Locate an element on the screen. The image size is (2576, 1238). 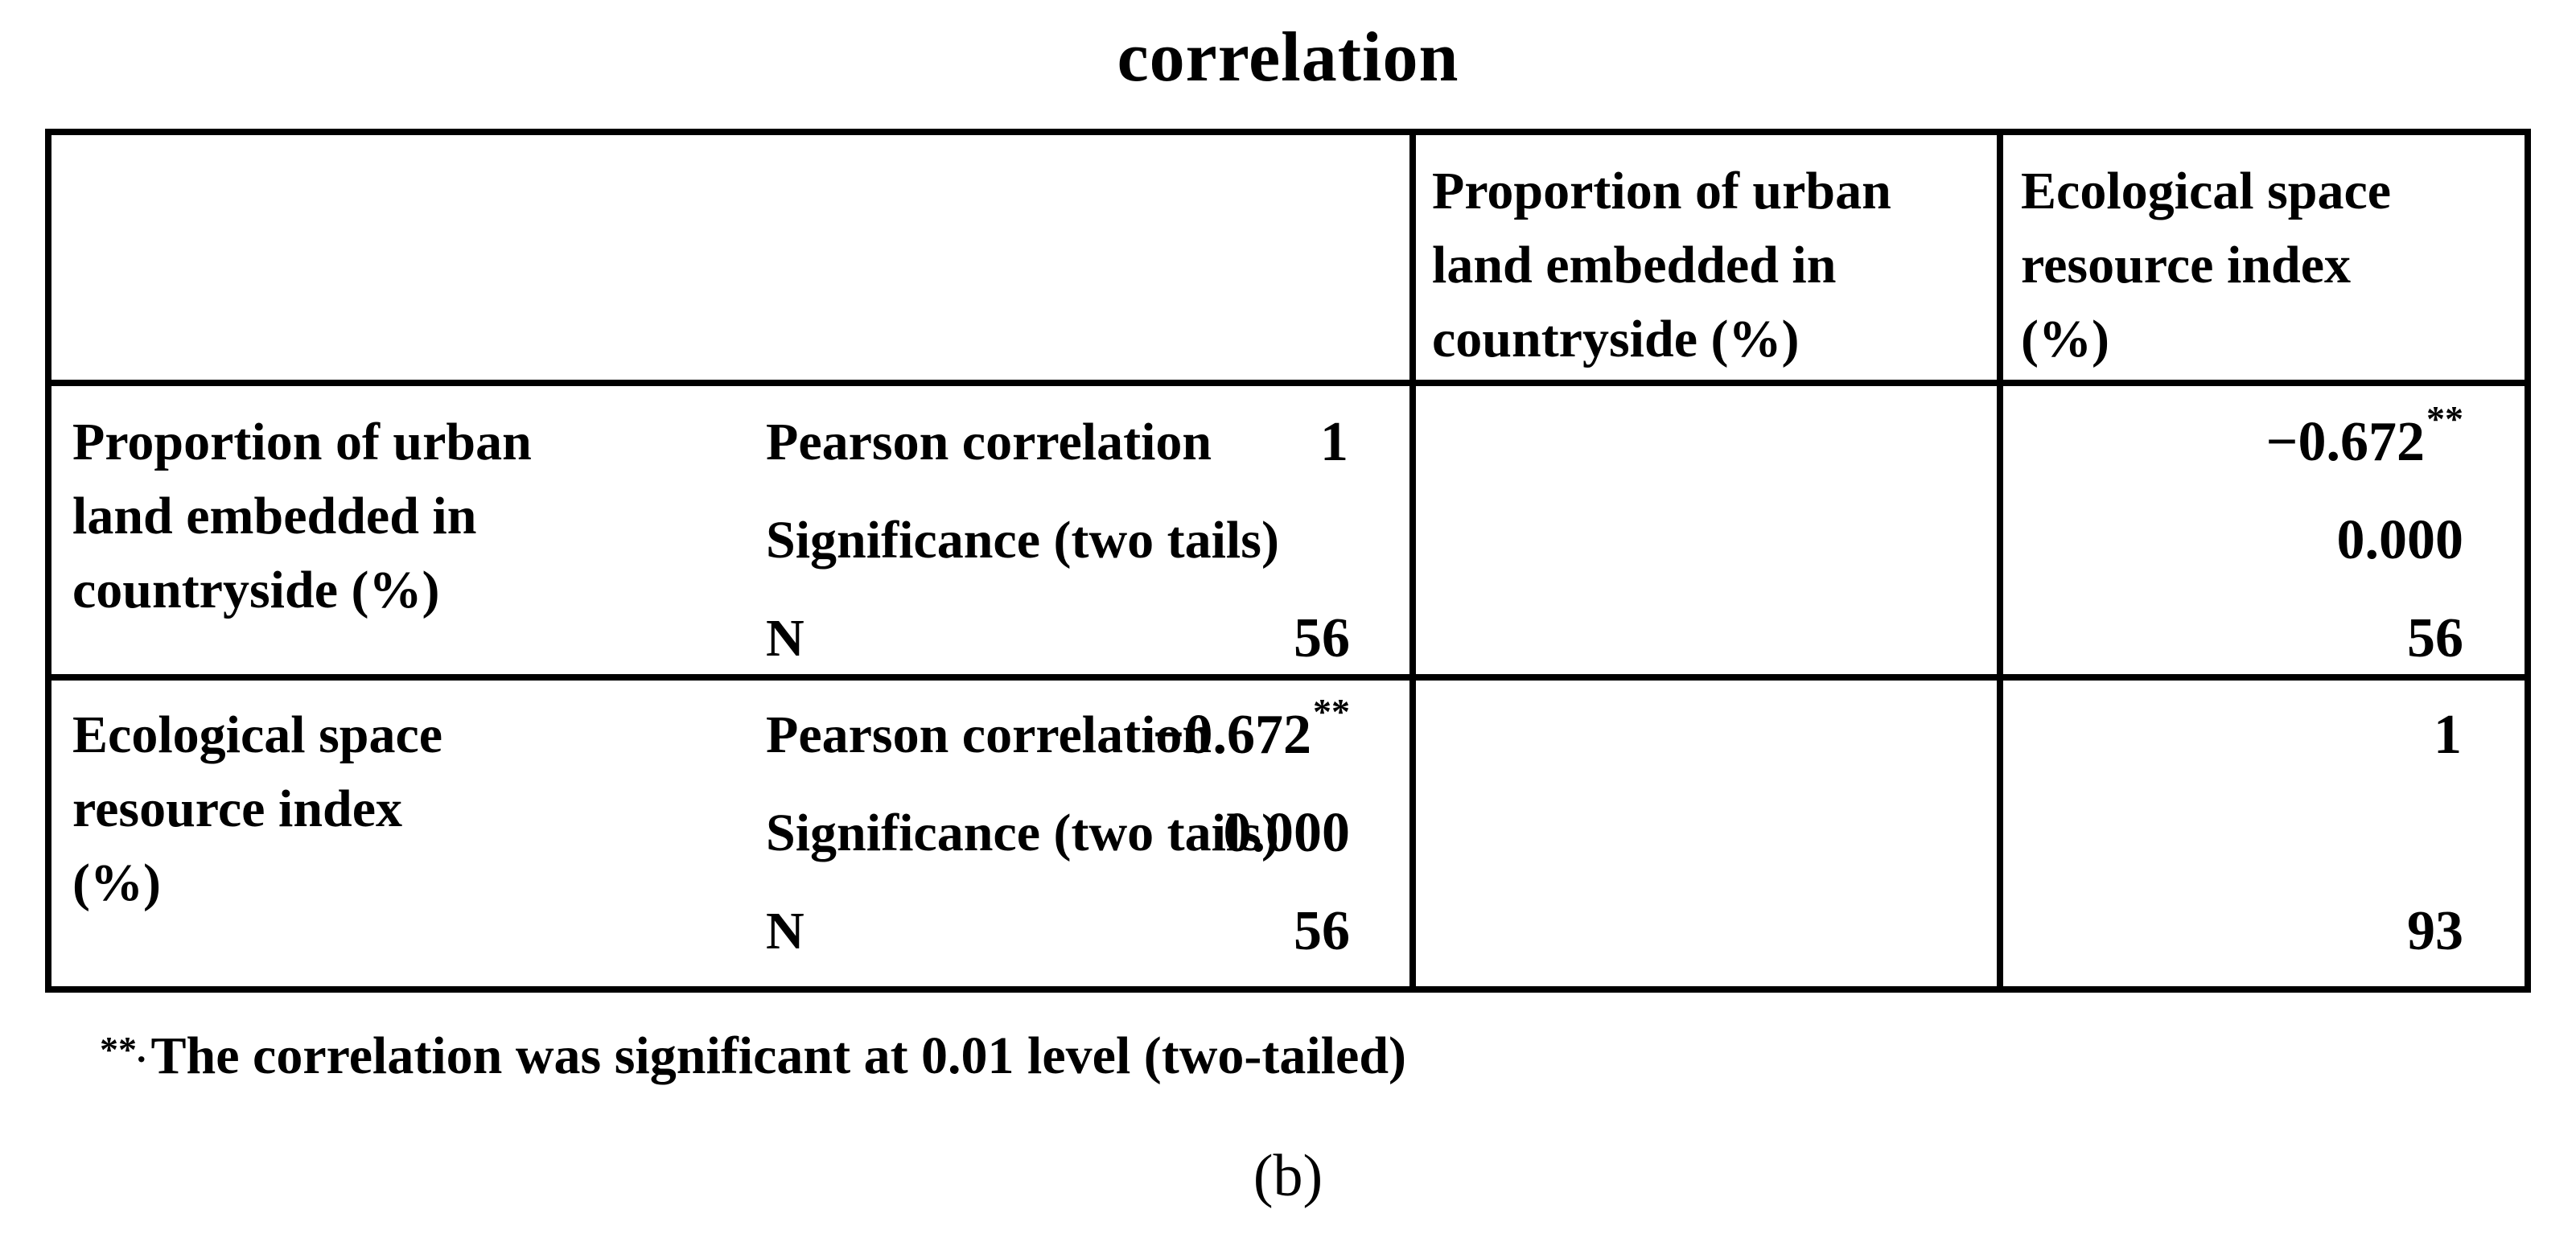
header-divider is located at coordinates (1288, 383).